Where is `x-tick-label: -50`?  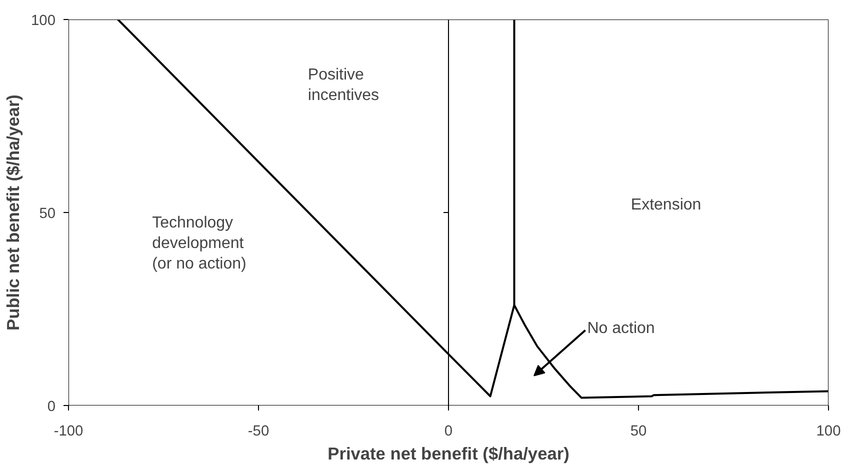
x-tick-label: -50 is located at coordinates (259, 432).